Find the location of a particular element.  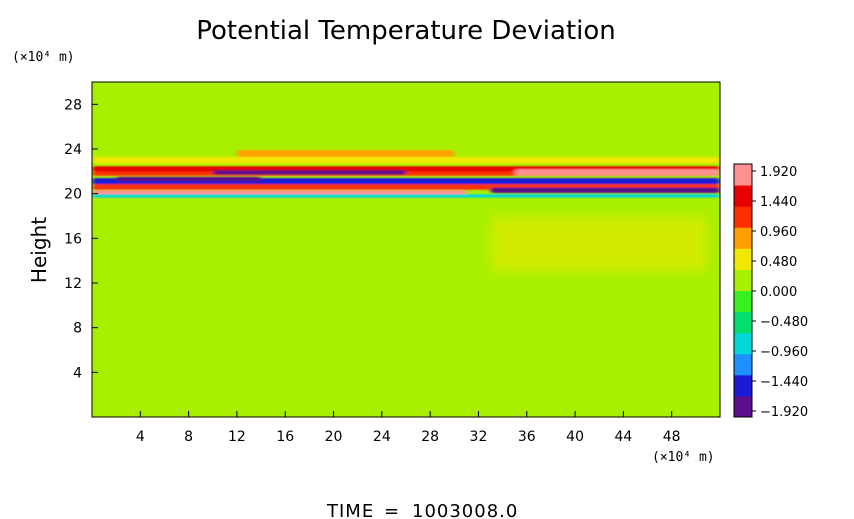

x-tick-label: 48 is located at coordinates (672, 437).